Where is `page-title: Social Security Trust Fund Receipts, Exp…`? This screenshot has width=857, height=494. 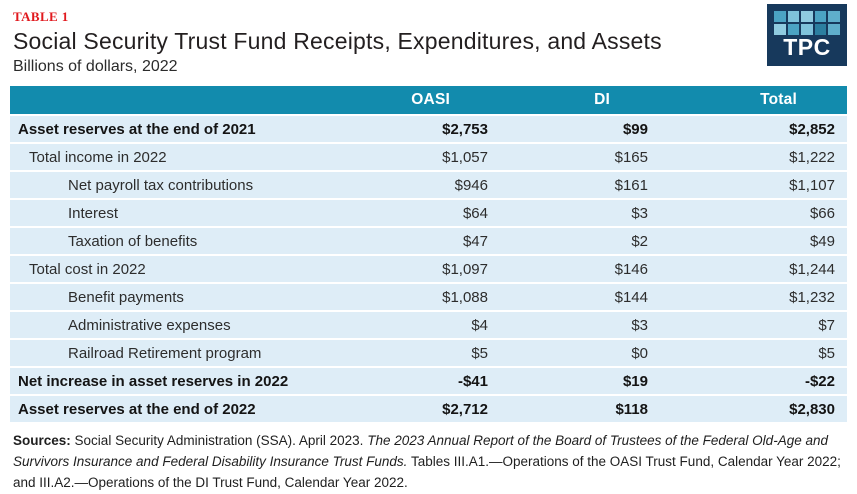
page-title: Social Security Trust Fund Receipts, Exp… is located at coordinates (337, 41).